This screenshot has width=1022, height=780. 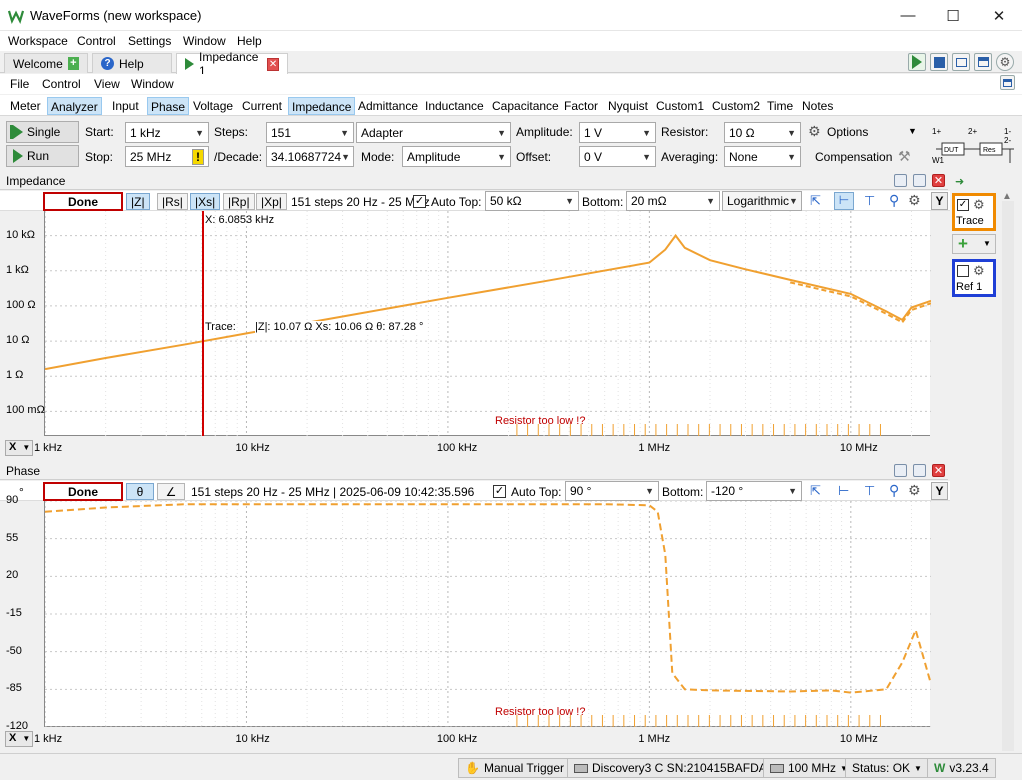 I want to click on phase-vertical-cursor-icon: ⊤, so click(x=870, y=490).